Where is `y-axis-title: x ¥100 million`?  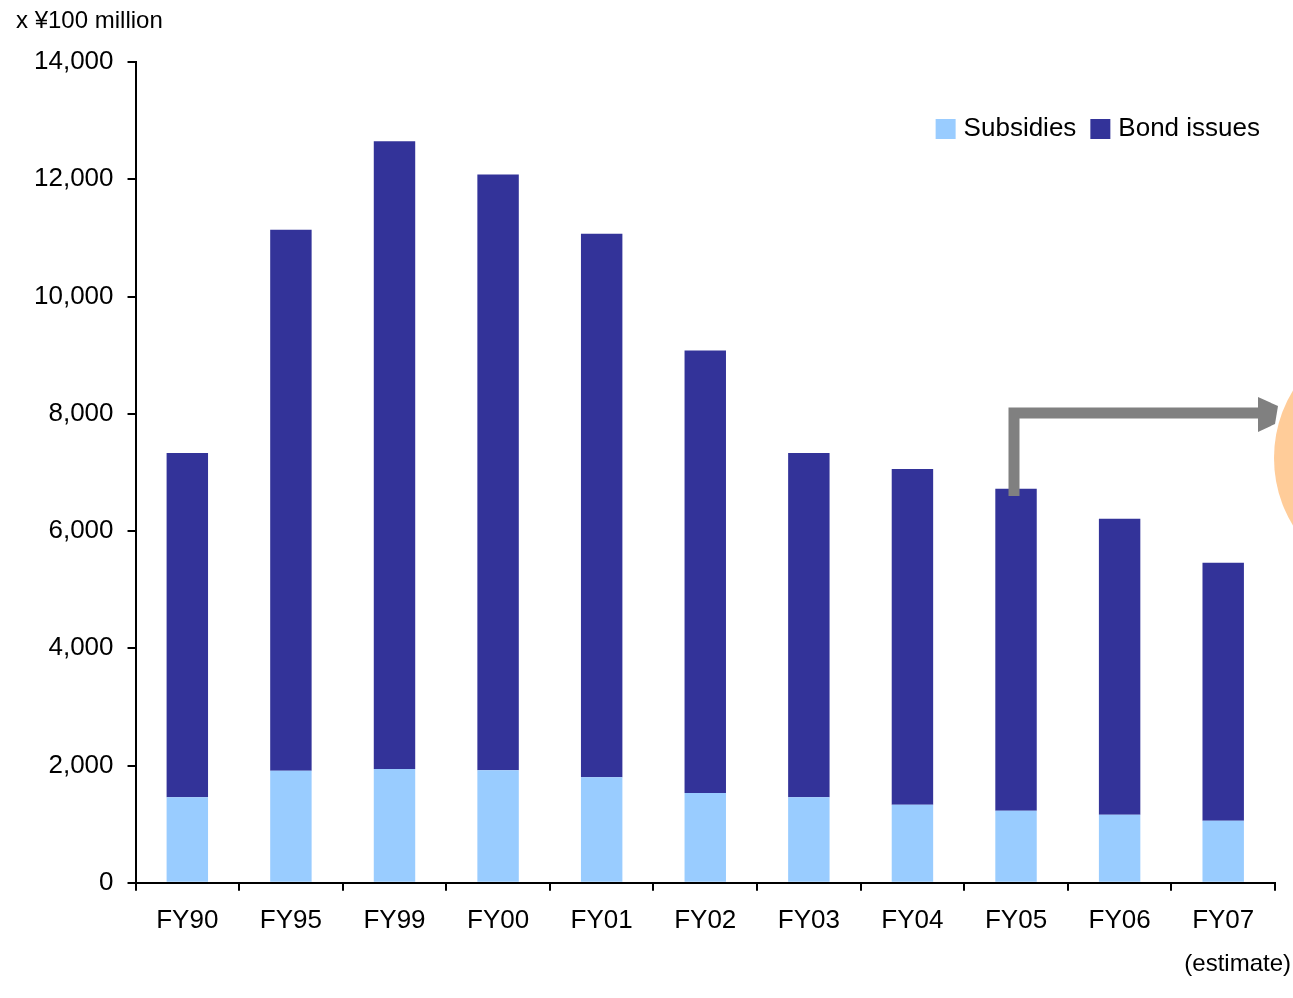
y-axis-title: x ¥100 million is located at coordinates (89, 19).